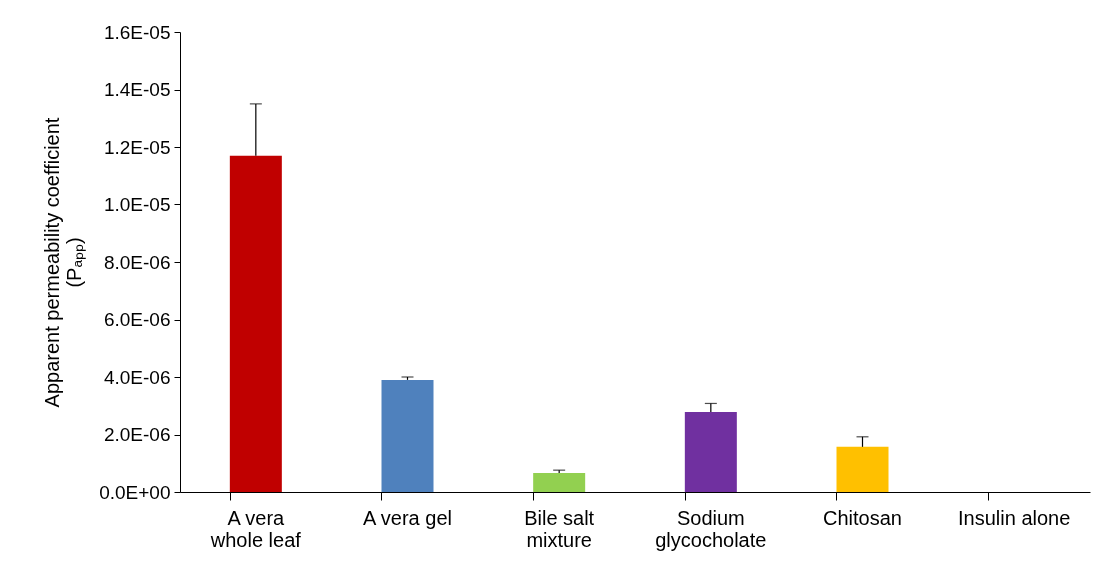 This screenshot has width=1096, height=566. What do you see at coordinates (137, 204) in the screenshot?
I see `y-tick-label: 1.0E-05` at bounding box center [137, 204].